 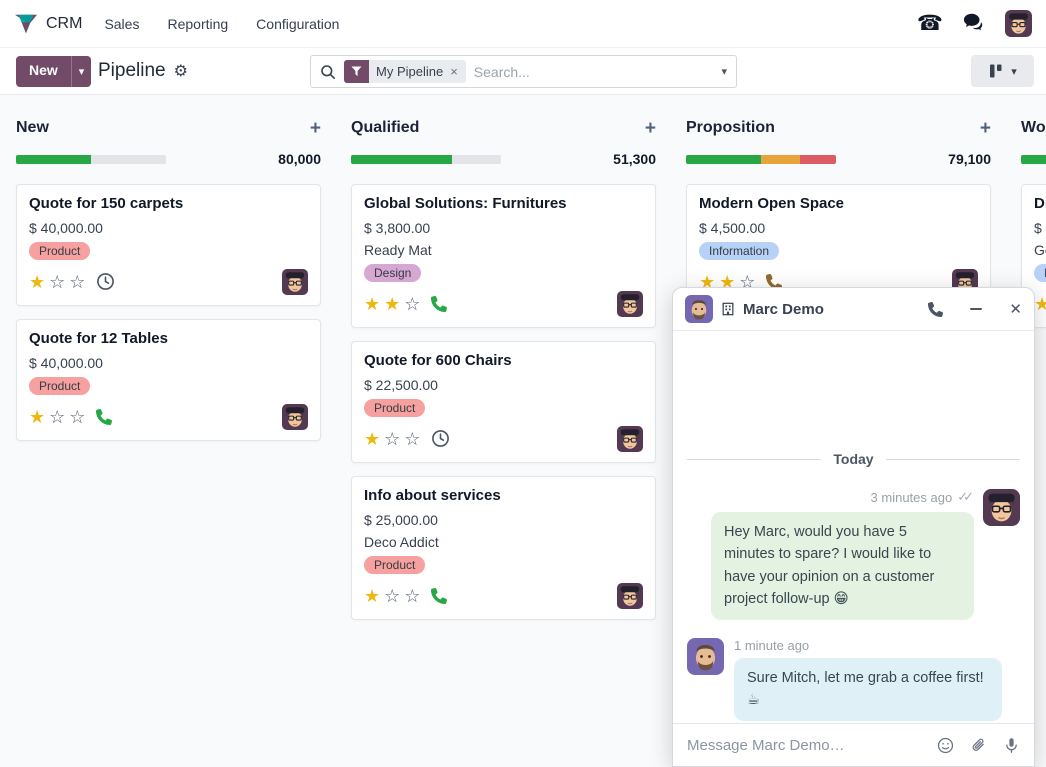 What do you see at coordinates (356, 71) in the screenshot?
I see `filter-icon` at bounding box center [356, 71].